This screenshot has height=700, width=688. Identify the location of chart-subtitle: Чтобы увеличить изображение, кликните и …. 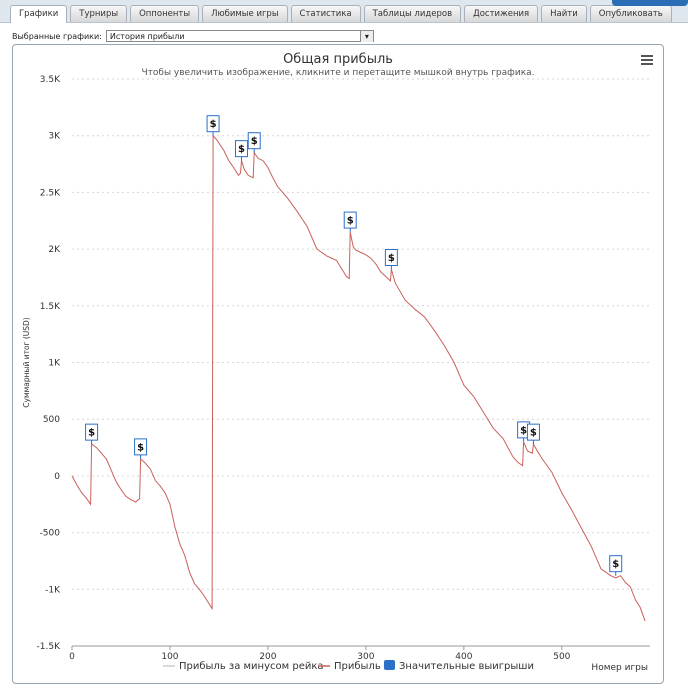
(337, 73).